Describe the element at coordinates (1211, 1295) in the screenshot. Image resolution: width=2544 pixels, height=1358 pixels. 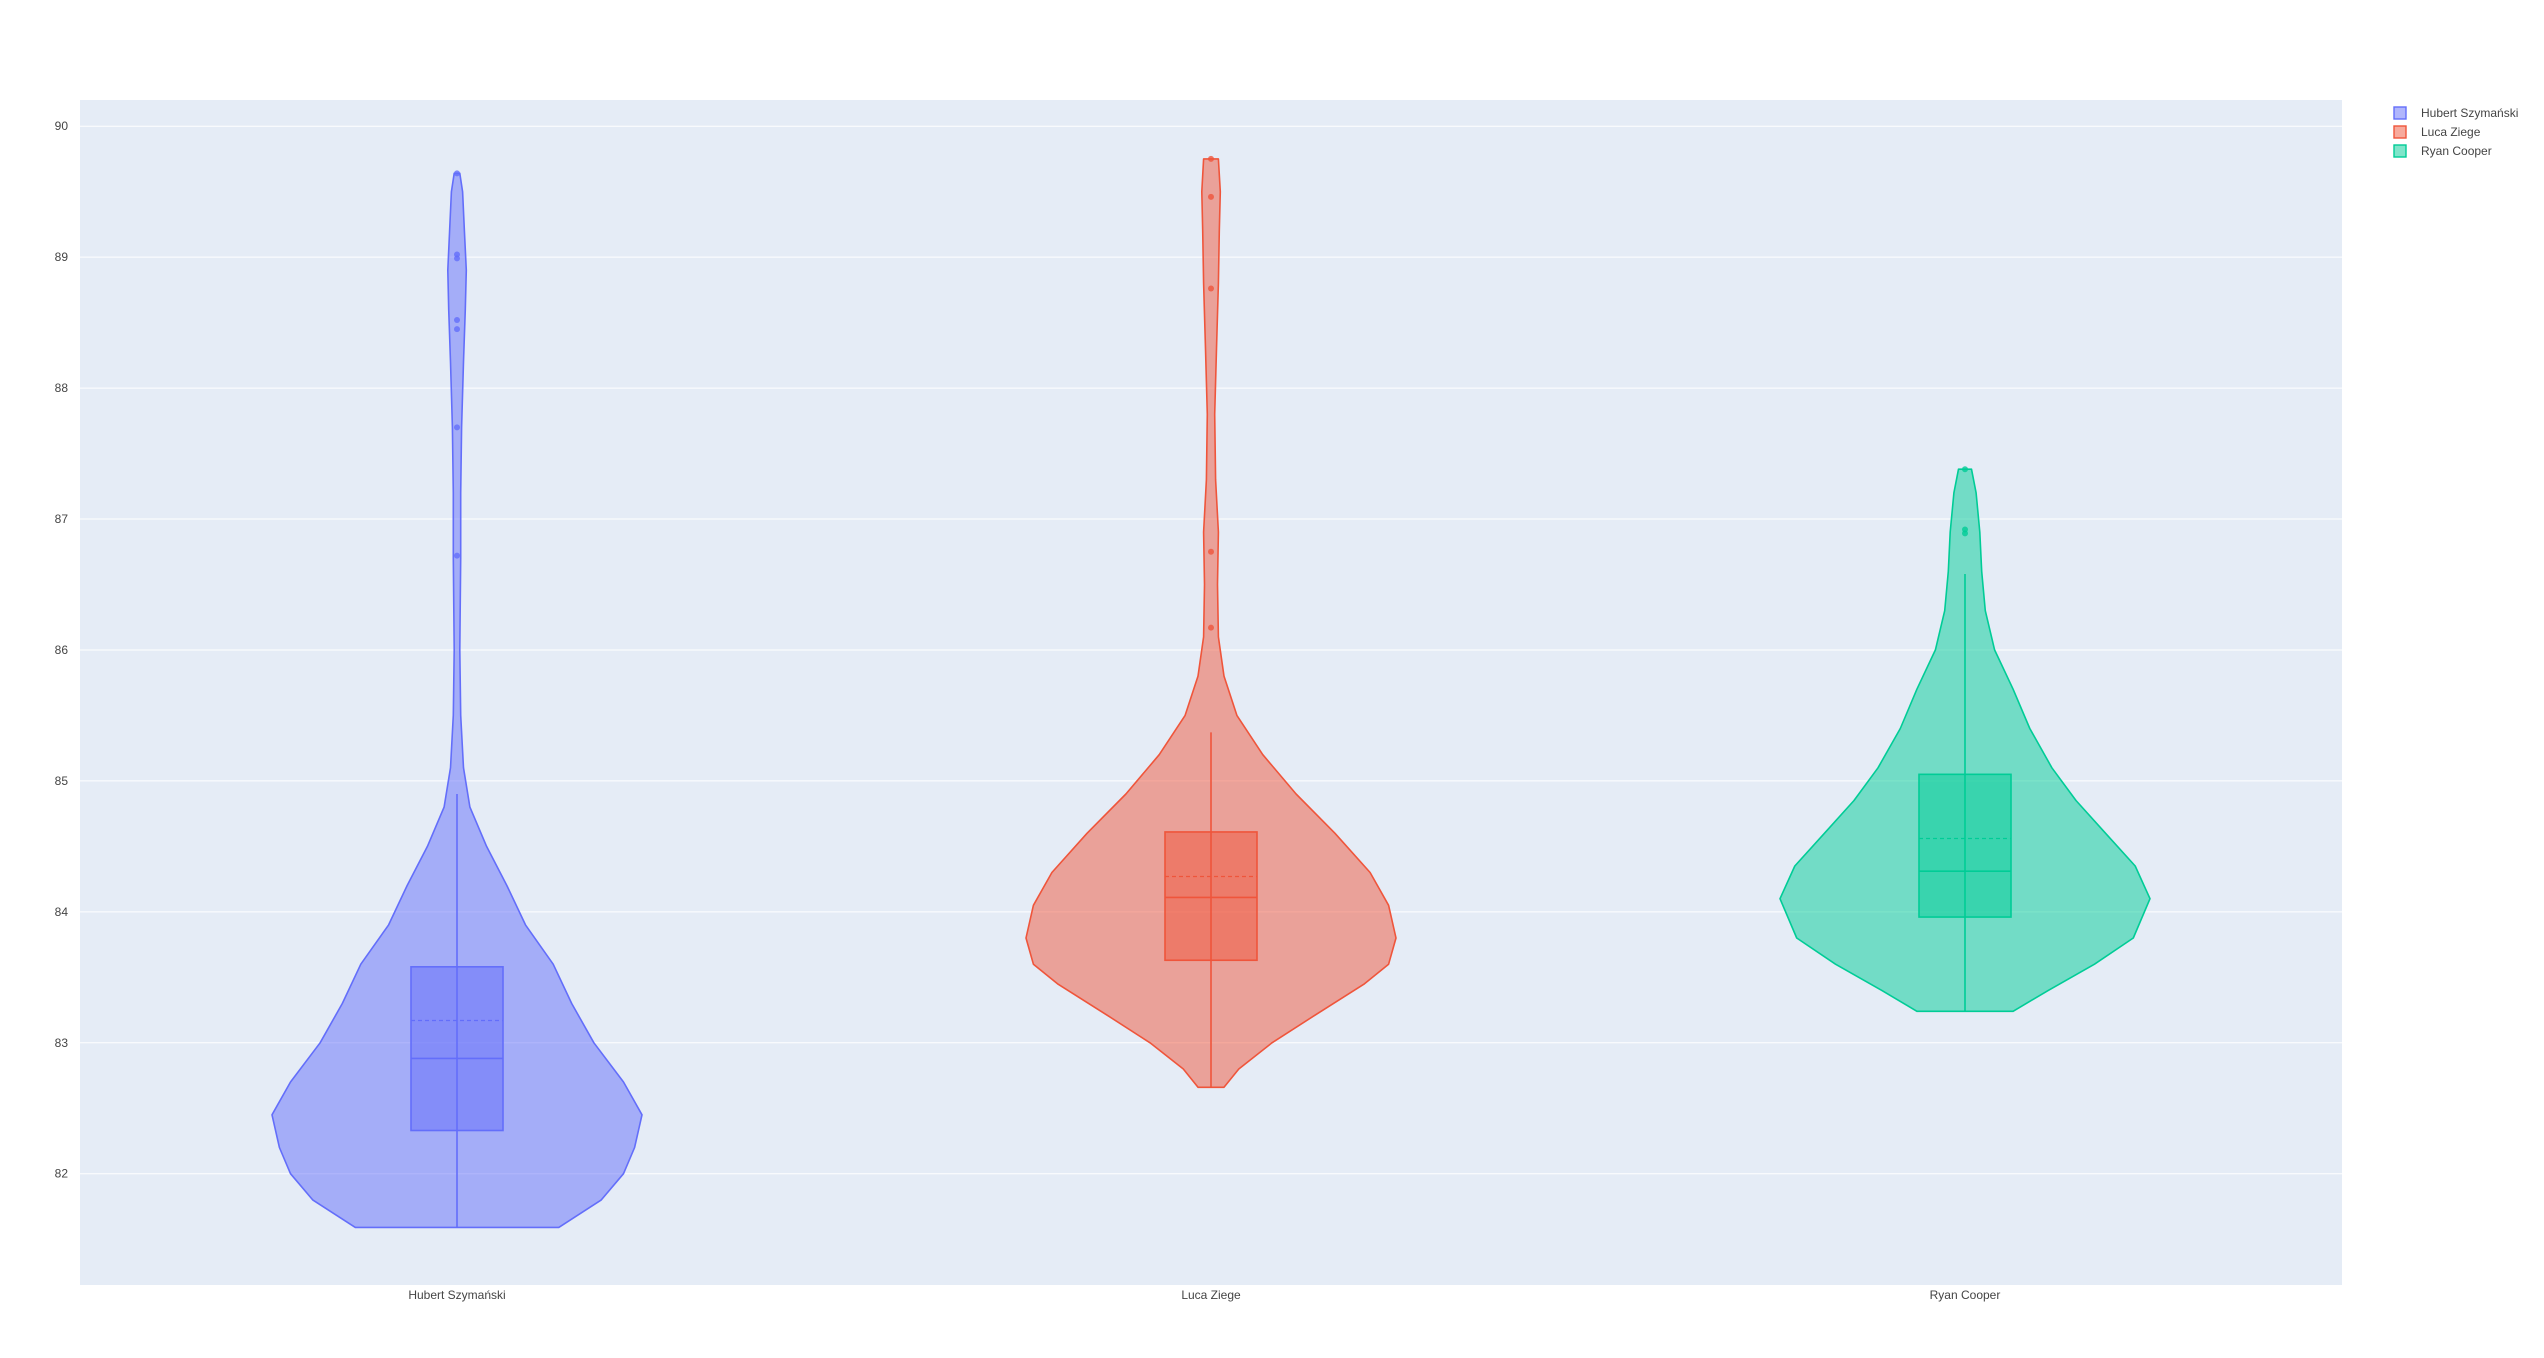
I see `x-tick-label: Luca Ziege` at that location.